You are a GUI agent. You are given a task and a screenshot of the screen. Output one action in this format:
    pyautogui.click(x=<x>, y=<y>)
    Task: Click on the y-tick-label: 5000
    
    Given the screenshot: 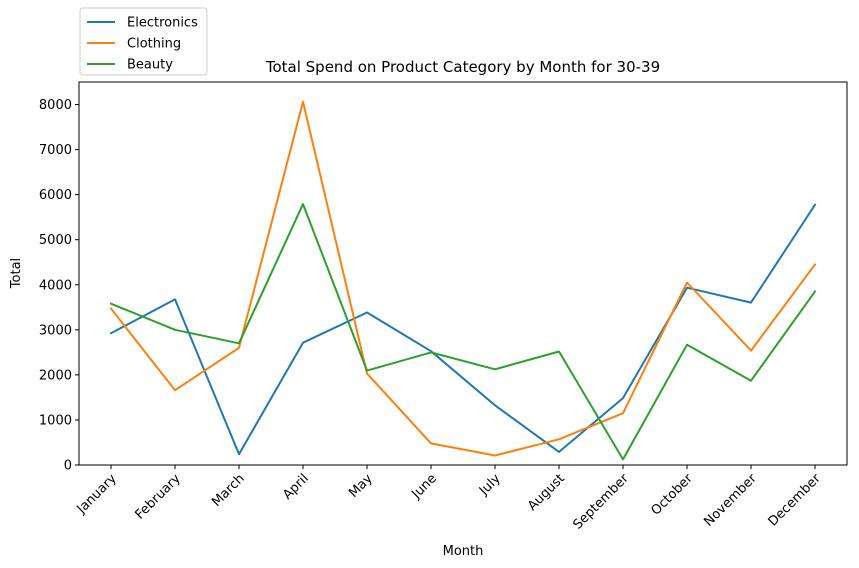 What is the action you would take?
    pyautogui.click(x=55, y=240)
    